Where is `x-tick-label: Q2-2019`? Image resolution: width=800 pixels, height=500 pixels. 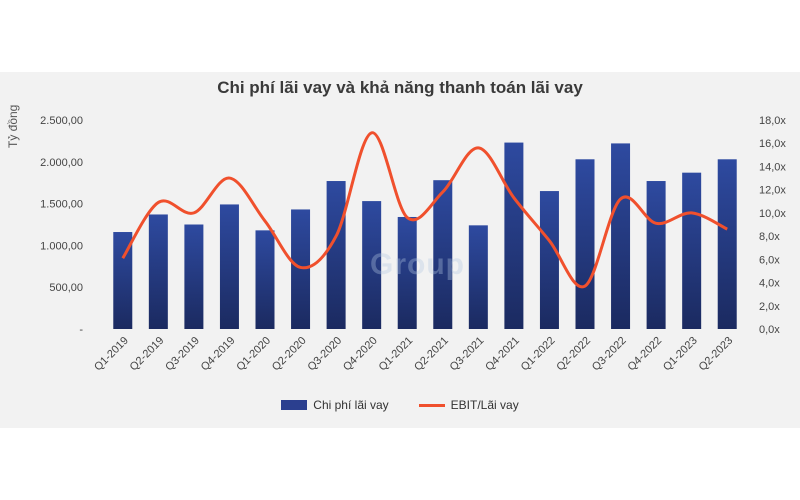
x-tick-label: Q2-2019 is located at coordinates (147, 354).